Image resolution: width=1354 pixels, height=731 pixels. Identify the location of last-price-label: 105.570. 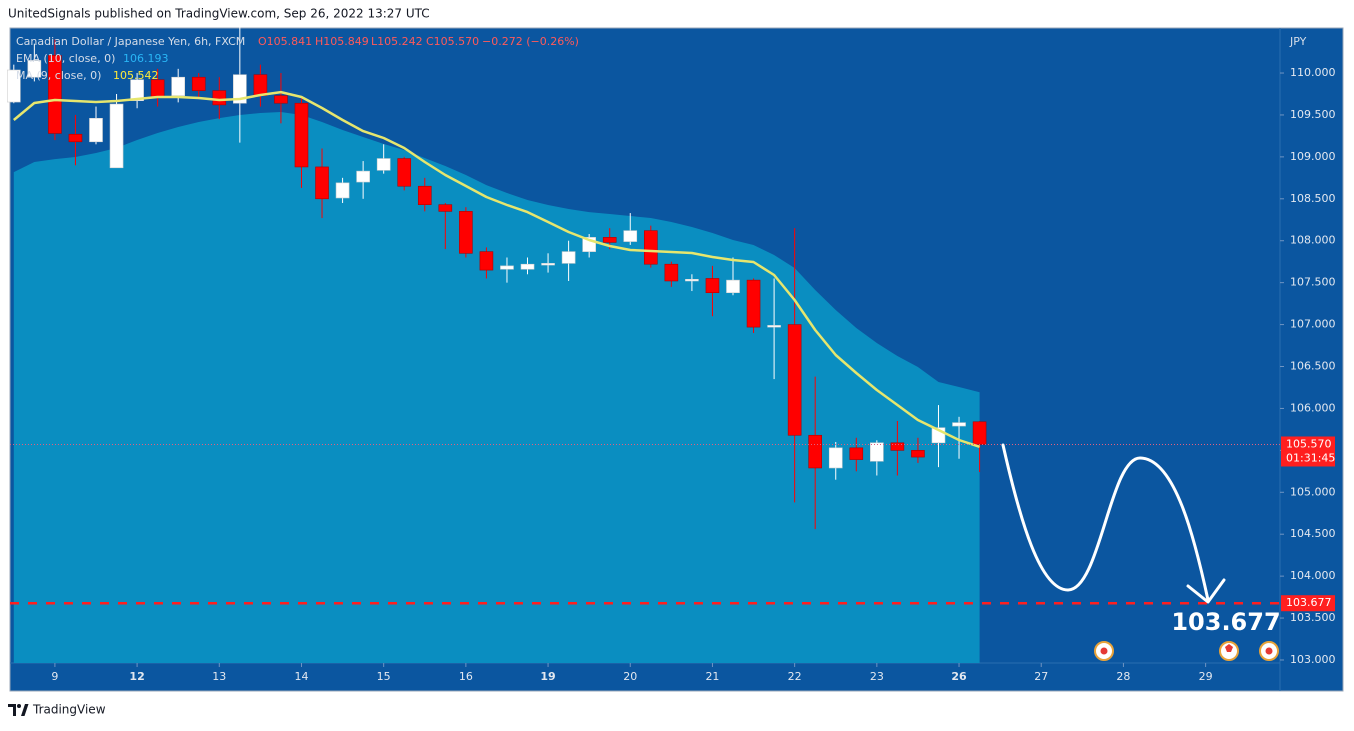
(1309, 443).